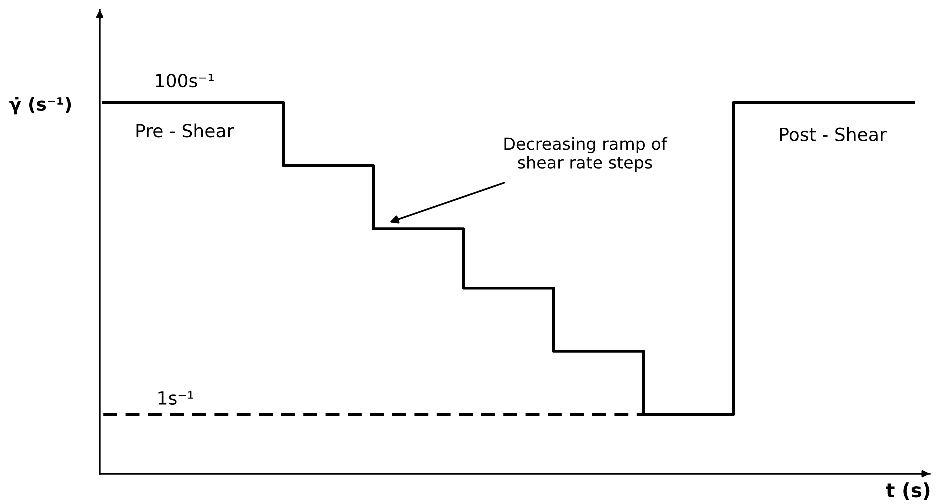 The image size is (936, 504). What do you see at coordinates (176, 398) in the screenshot?
I see `annotation: 1s⁻¹` at bounding box center [176, 398].